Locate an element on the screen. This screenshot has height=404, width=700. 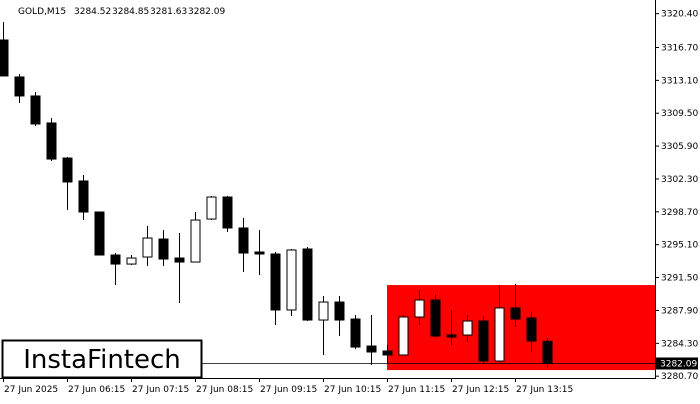
x-tick-label: 27 Jun 13:15 is located at coordinates (544, 390).